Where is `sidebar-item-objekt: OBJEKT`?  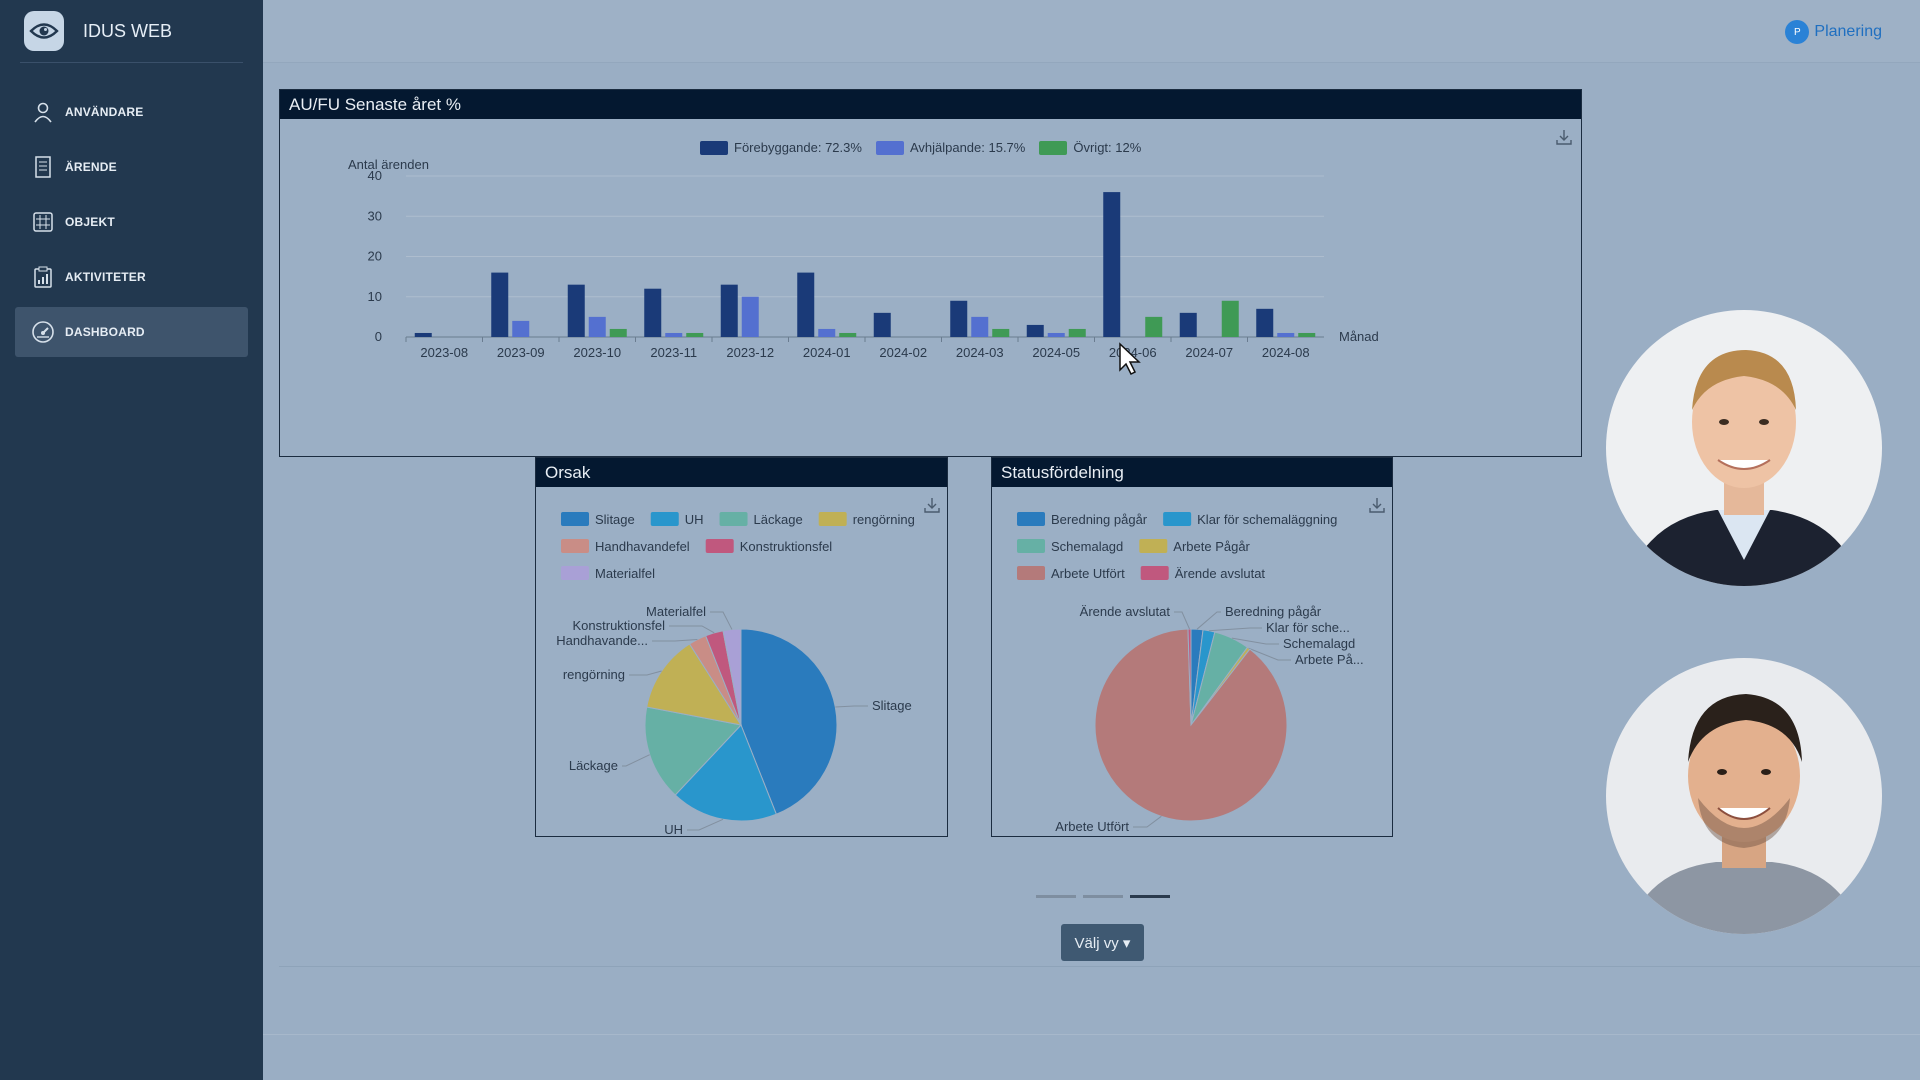 sidebar-item-objekt: OBJEKT is located at coordinates (131, 222).